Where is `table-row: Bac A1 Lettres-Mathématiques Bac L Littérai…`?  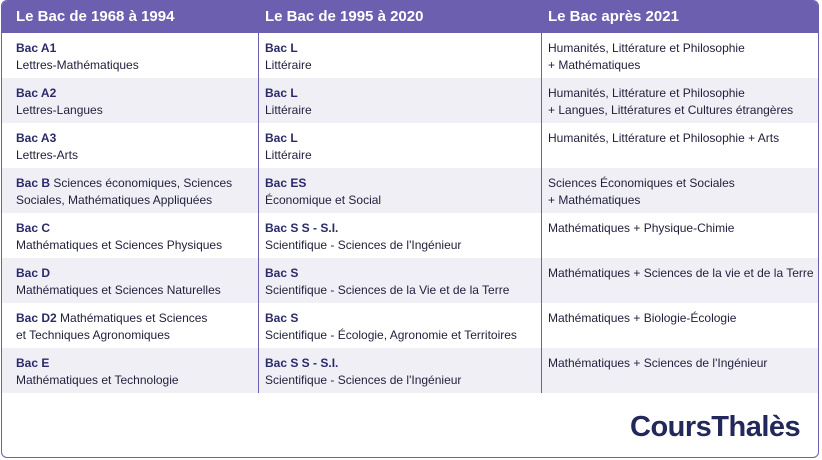 table-row: Bac A1 Lettres-Mathématiques Bac L Littérai… is located at coordinates (410, 55).